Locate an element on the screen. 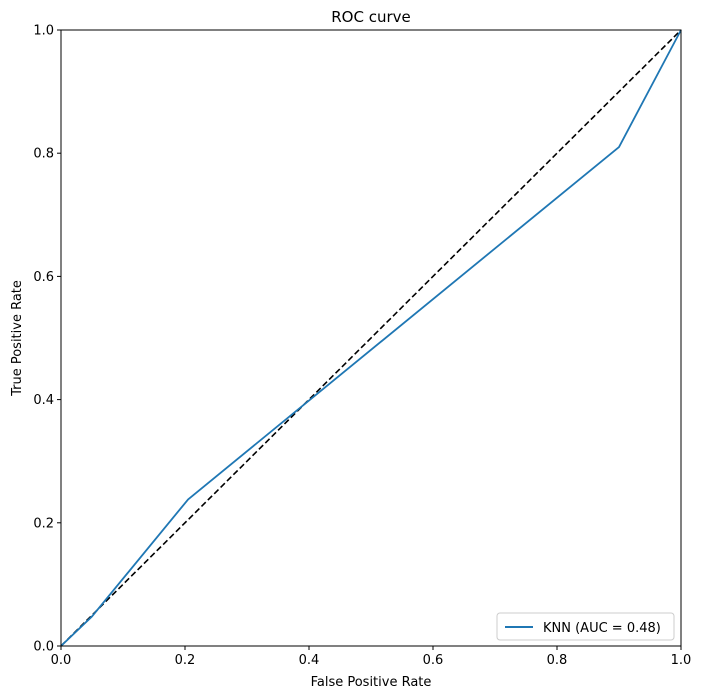 The image size is (702, 699). x-tick-label: 0.0 is located at coordinates (61, 660).